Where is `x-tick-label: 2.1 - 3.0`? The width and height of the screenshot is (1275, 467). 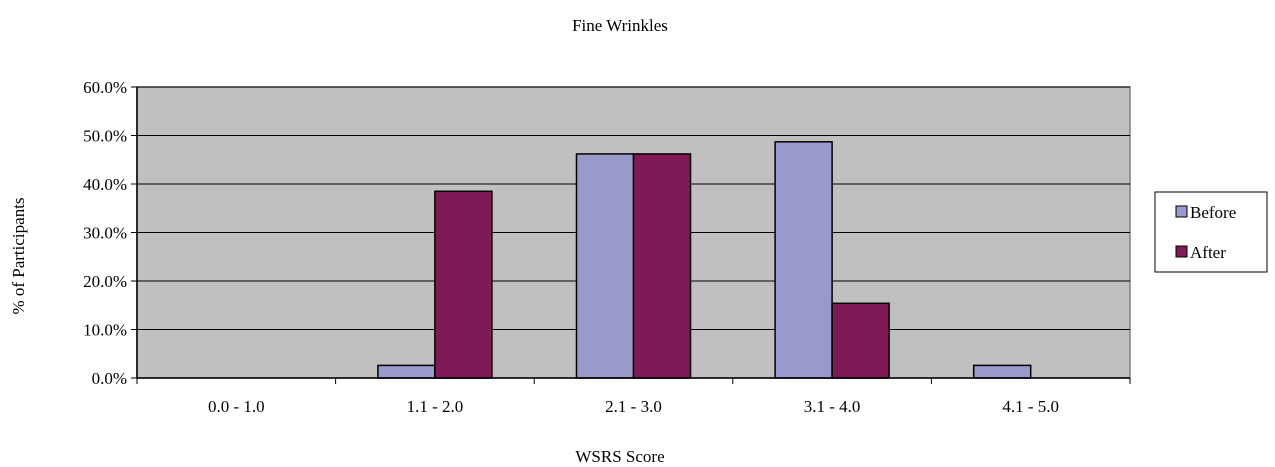
x-tick-label: 2.1 - 3.0 is located at coordinates (633, 406).